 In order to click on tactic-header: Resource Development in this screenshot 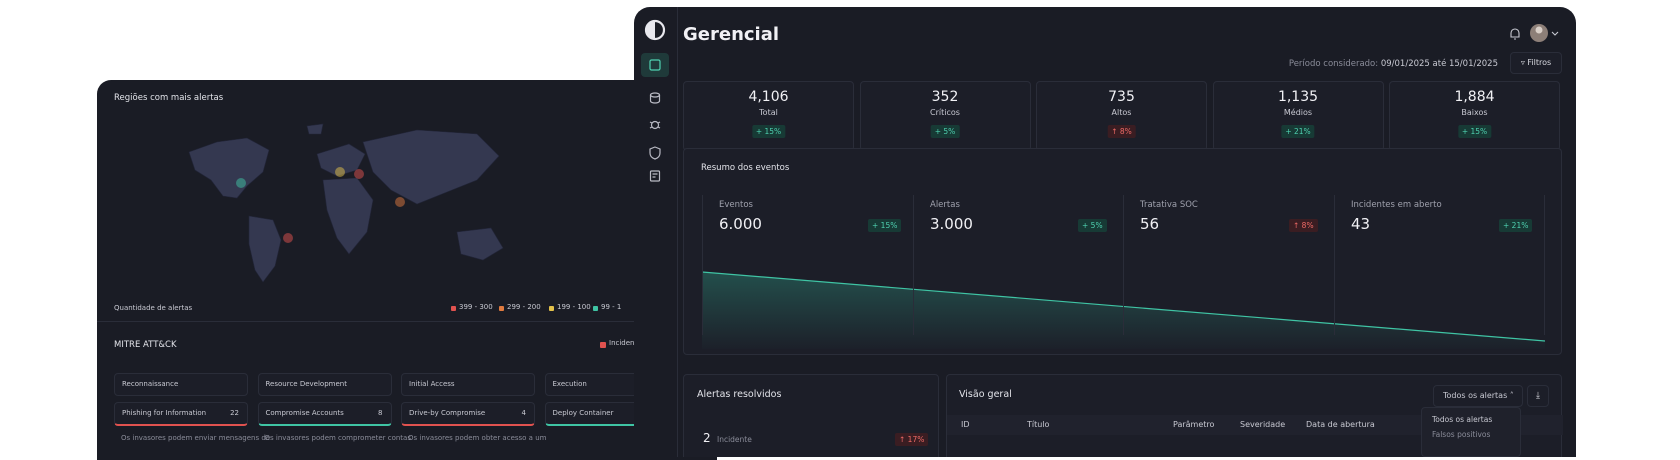, I will do `click(324, 384)`.